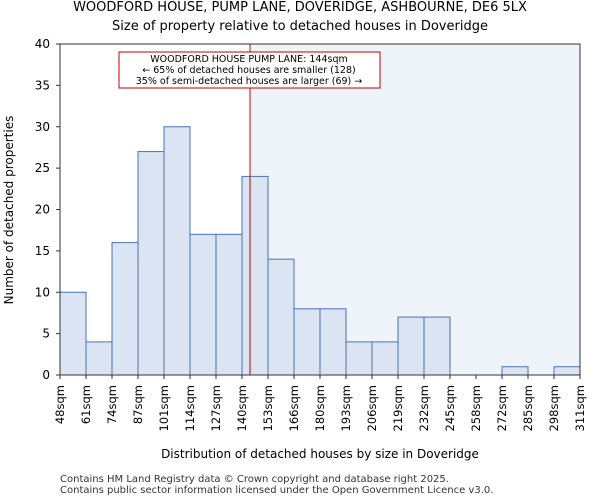 This screenshot has height=500, width=600. I want to click on bar-206sqm, so click(385, 358).